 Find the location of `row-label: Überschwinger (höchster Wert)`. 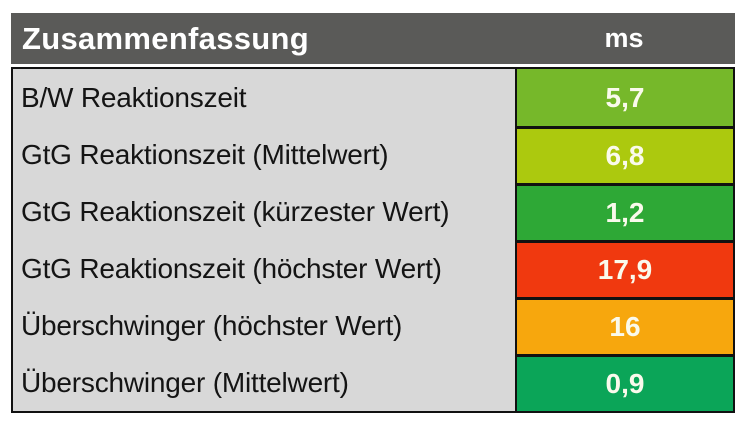

row-label: Überschwinger (höchster Wert) is located at coordinates (264, 325).